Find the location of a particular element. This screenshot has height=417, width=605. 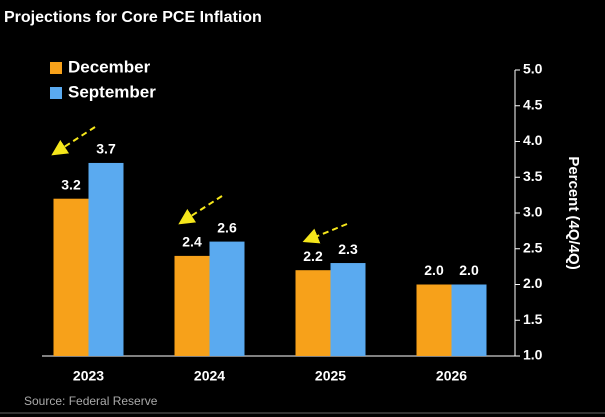

y-tick-label: 5.0 is located at coordinates (533, 69).